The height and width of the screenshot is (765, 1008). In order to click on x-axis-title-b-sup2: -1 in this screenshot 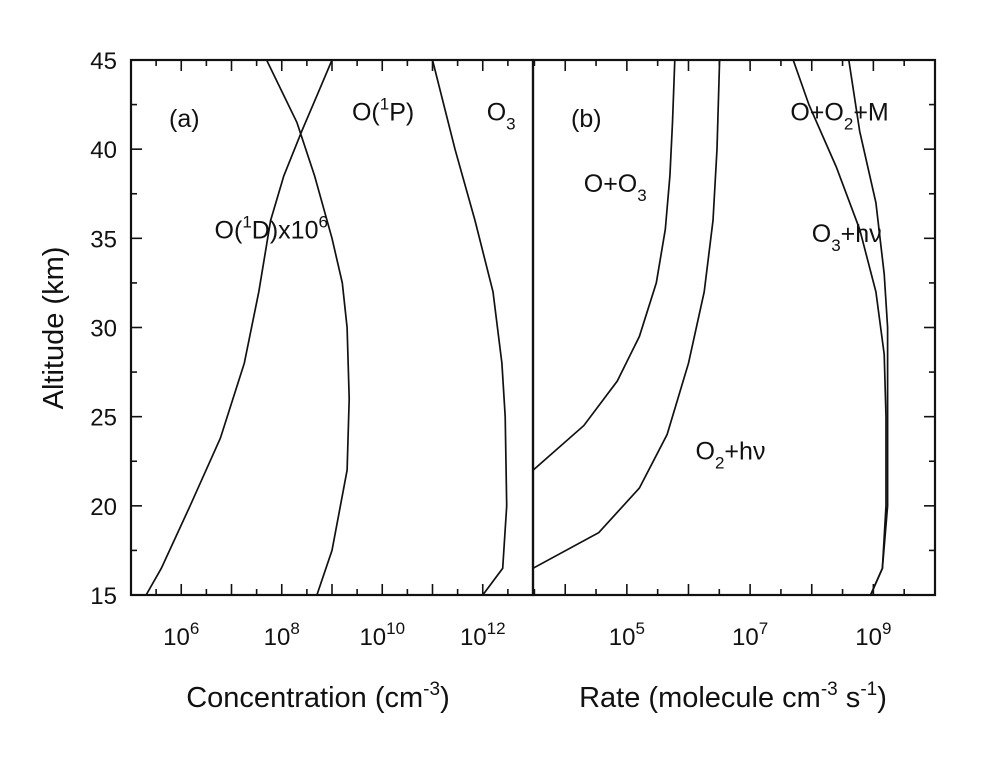, I will do `click(868, 689)`.